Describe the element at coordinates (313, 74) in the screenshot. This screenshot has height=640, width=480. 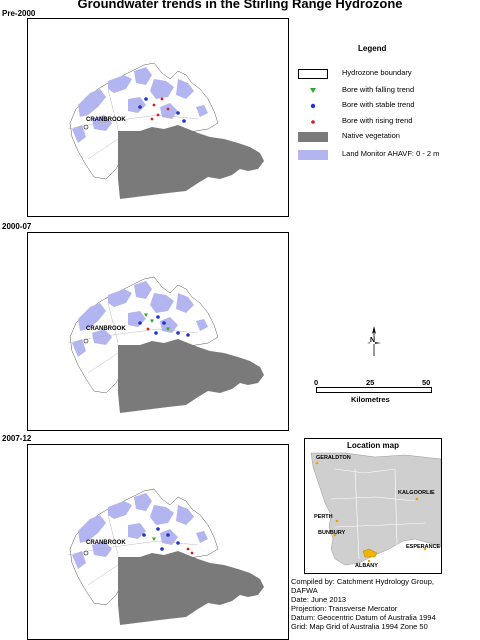
I see `outline-box-icon` at that location.